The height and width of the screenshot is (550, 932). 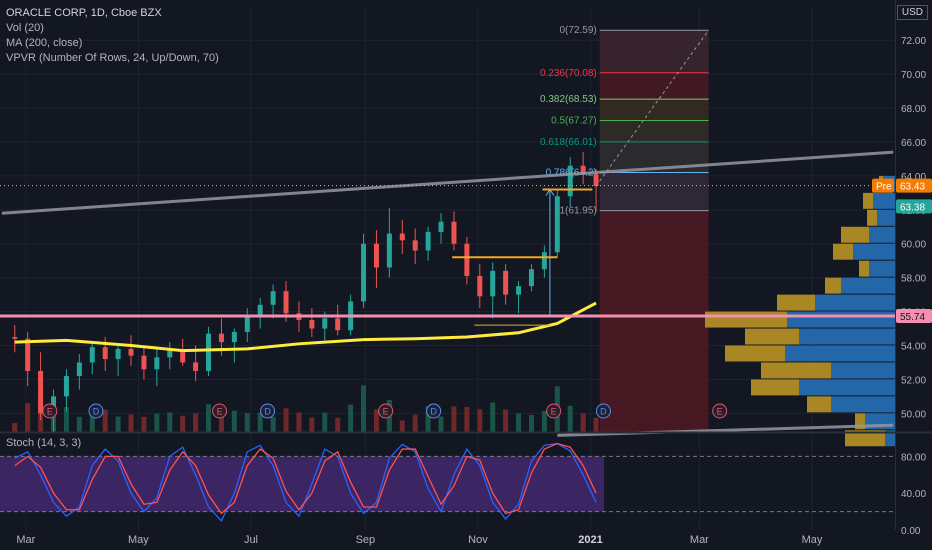 I want to click on x-tick-label: Nov, so click(x=478, y=540).